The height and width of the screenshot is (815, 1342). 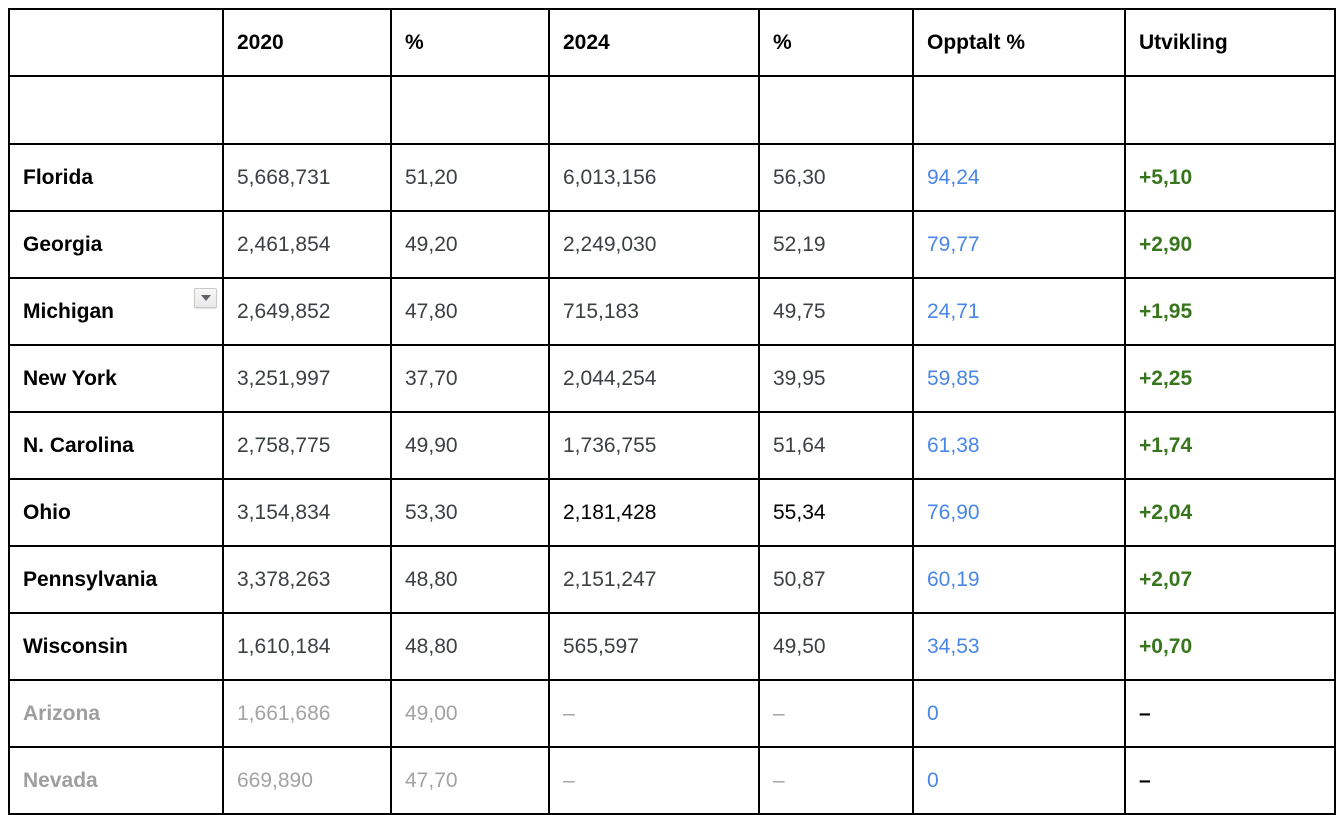 What do you see at coordinates (116, 713) in the screenshot?
I see `cell-state: Arizona` at bounding box center [116, 713].